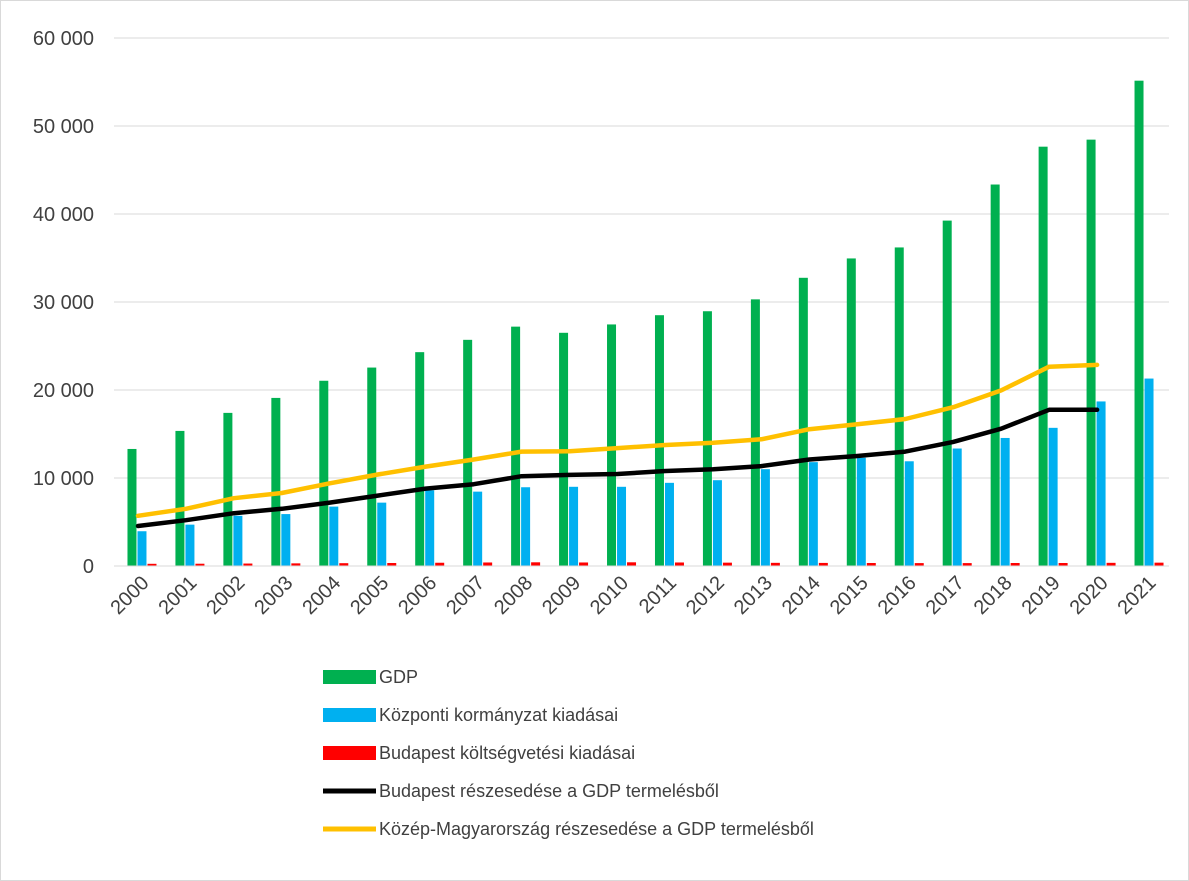 This screenshot has width=1189, height=881. Describe the element at coordinates (801, 595) in the screenshot. I see `x-tick-label: 2014` at that location.